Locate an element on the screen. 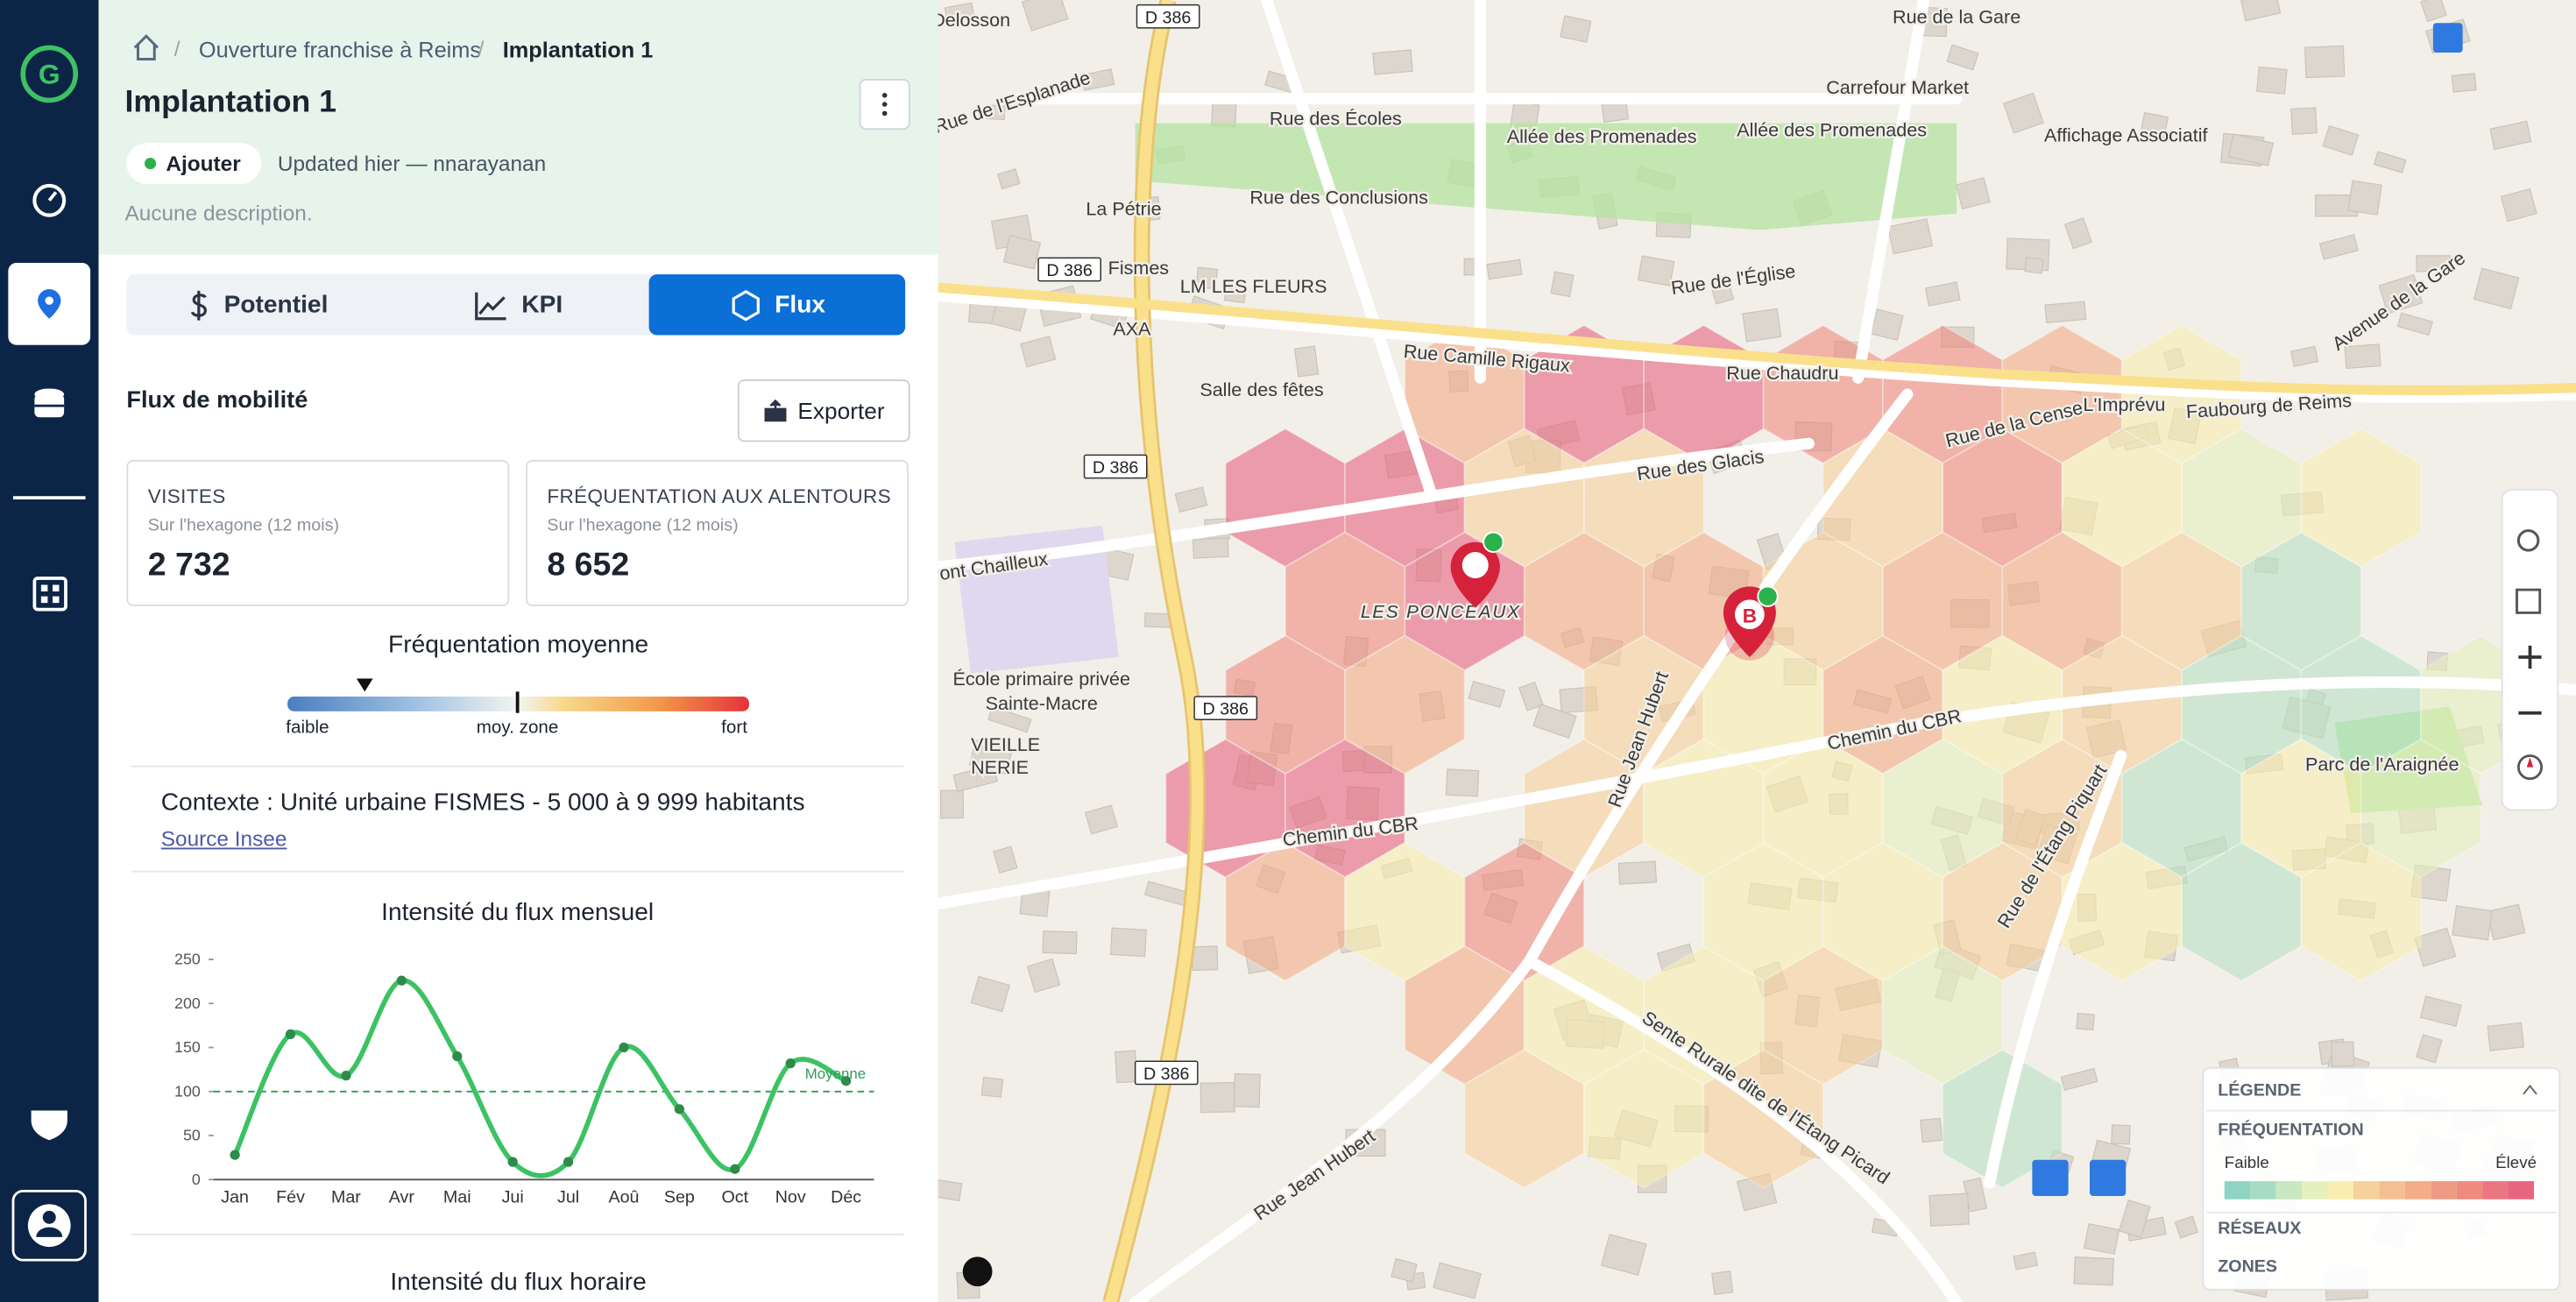  status-chip: Ajouter is located at coordinates (193, 163).